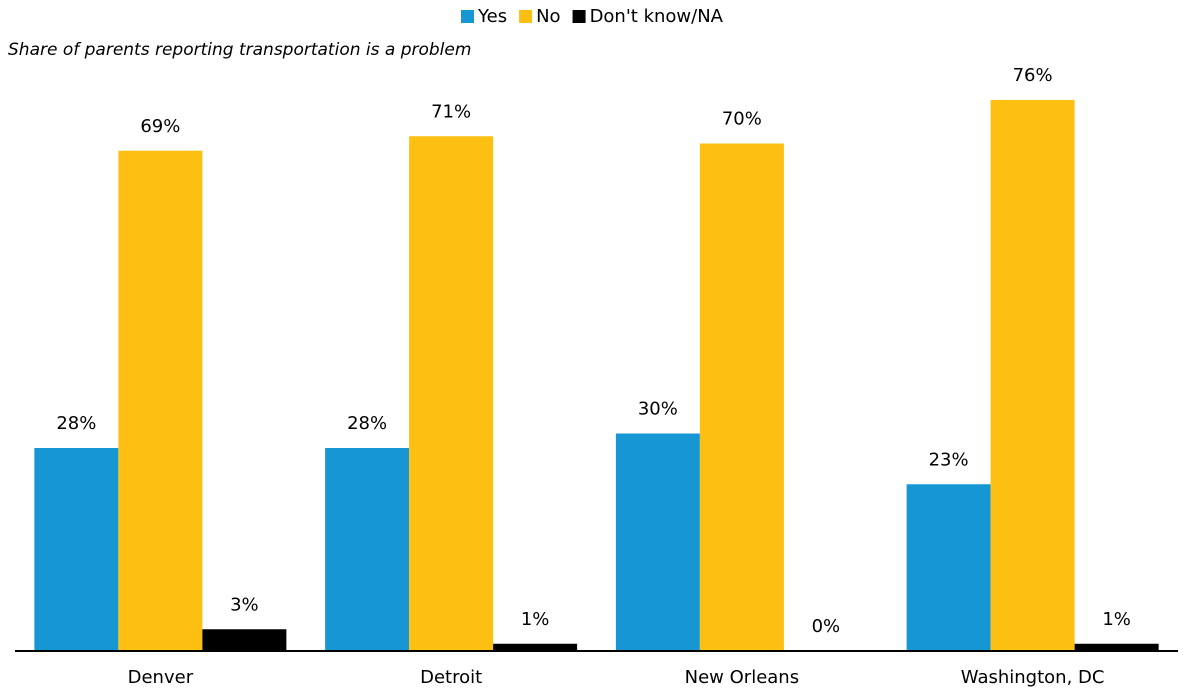 This screenshot has height=693, width=1185. I want to click on legend-label: No, so click(548, 16).